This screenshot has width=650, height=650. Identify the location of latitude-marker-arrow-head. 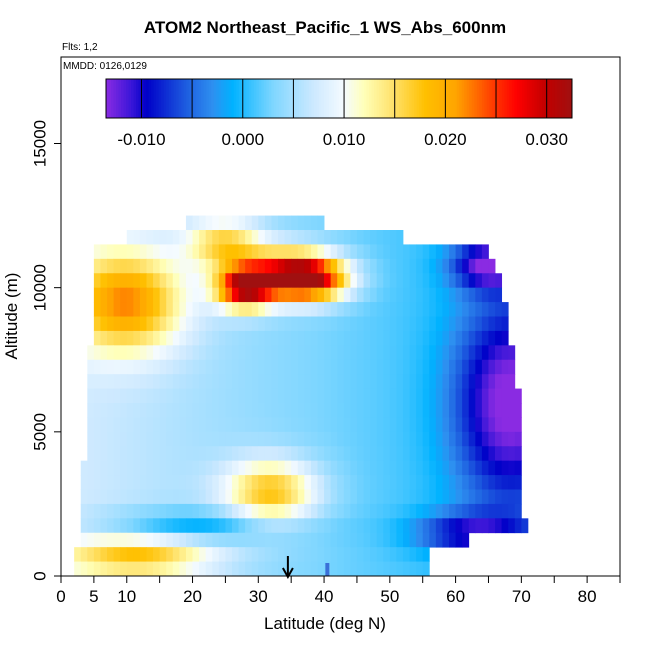
(288, 573).